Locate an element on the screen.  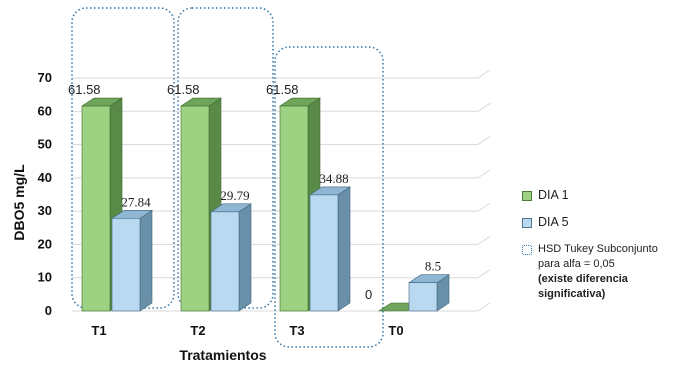
legend-note-emphasis: (existe diferencia significativa) is located at coordinates (583, 286).